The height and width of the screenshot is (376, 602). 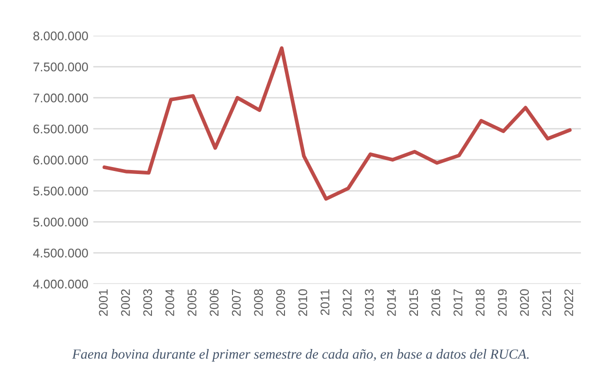 I want to click on x-tick-label: 2009, so click(x=281, y=302).